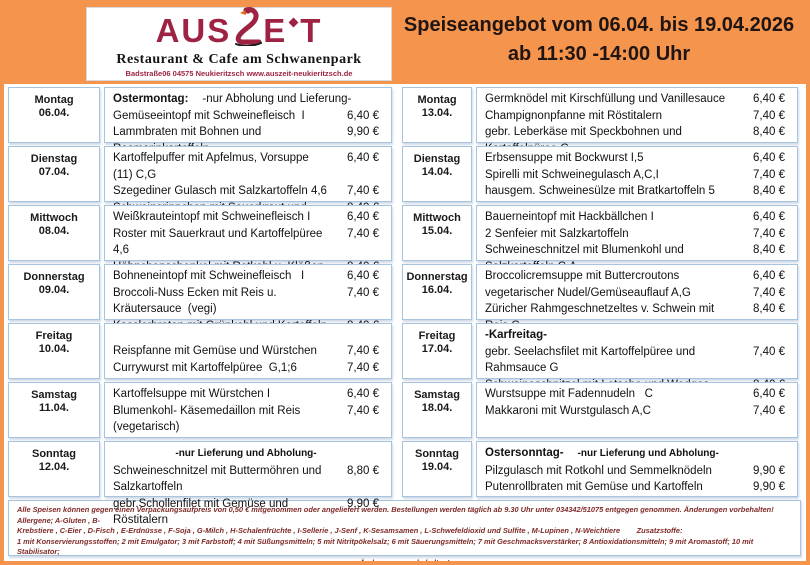 Image resolution: width=810 pixels, height=565 pixels. What do you see at coordinates (247, 30) in the screenshot?
I see `swan-icon` at bounding box center [247, 30].